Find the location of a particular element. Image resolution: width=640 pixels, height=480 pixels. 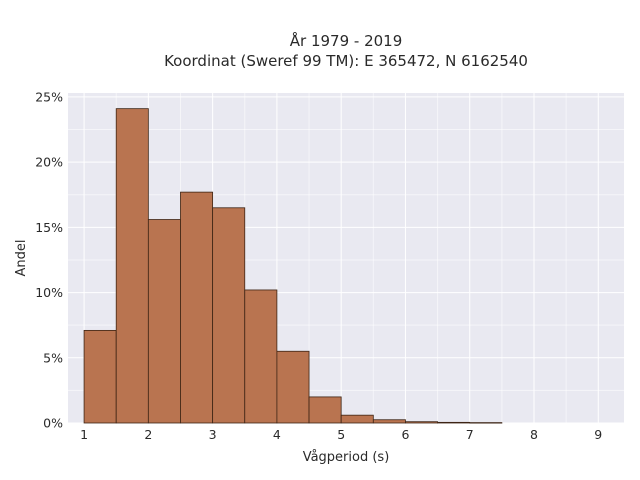

y-tick-label: 5% is located at coordinates (53, 357).